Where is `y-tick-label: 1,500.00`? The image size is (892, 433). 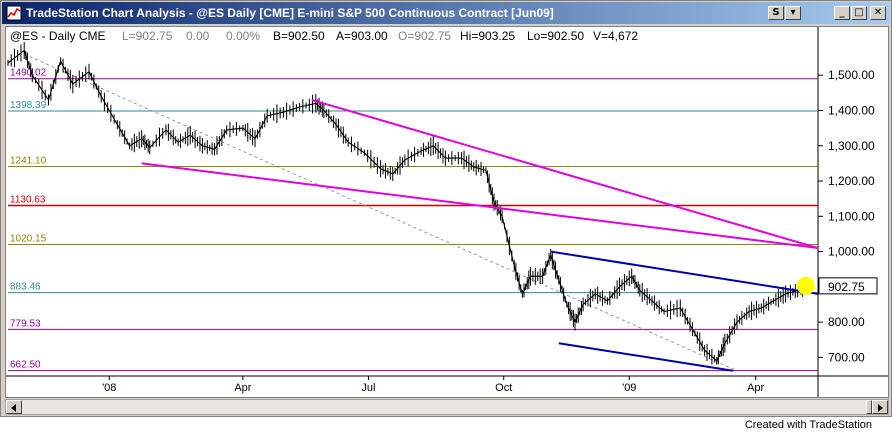
y-tick-label: 1,500.00 is located at coordinates (851, 75).